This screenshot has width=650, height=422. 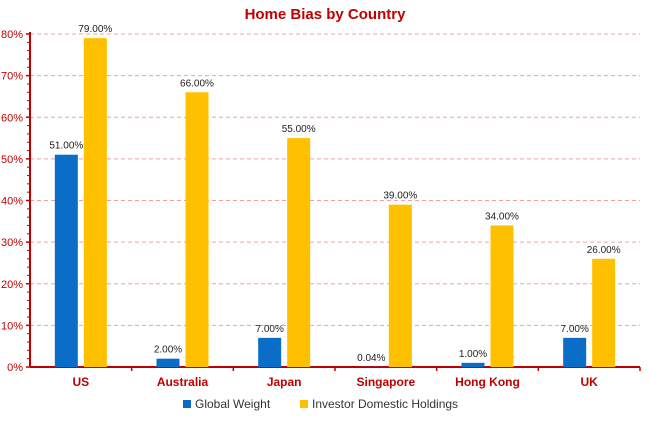 What do you see at coordinates (400, 196) in the screenshot?
I see `data-label: 39.00%` at bounding box center [400, 196].